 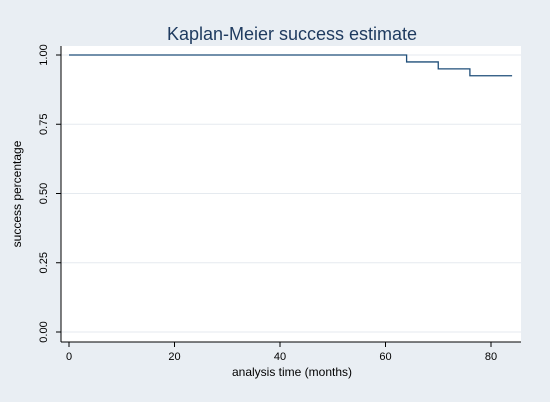 I want to click on x-tick-label: 20, so click(x=174, y=357).